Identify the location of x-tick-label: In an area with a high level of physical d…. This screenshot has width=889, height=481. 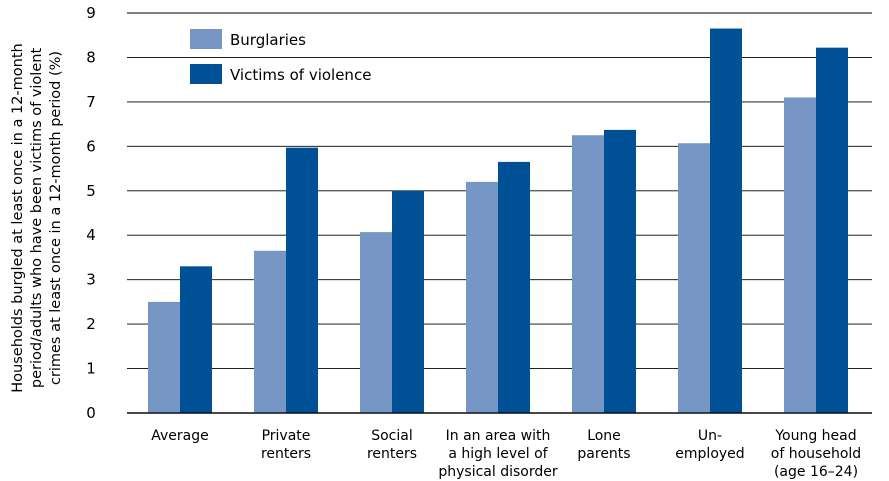
(497, 454).